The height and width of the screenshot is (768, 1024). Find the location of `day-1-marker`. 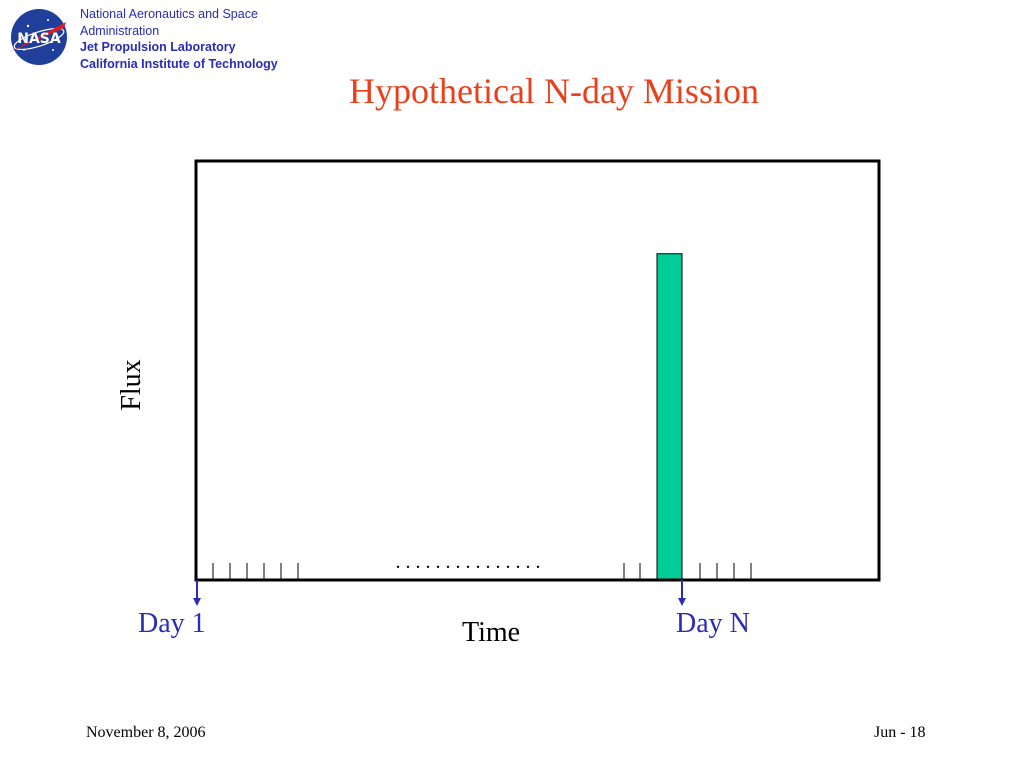

day-1-marker is located at coordinates (197, 593).